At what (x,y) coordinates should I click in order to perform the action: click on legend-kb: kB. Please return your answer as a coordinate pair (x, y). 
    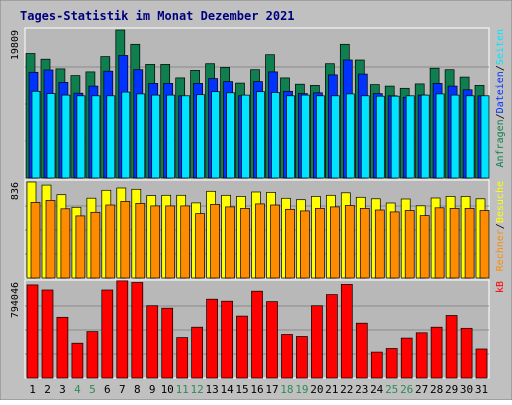
    Looking at the image, I should click on (500, 287).